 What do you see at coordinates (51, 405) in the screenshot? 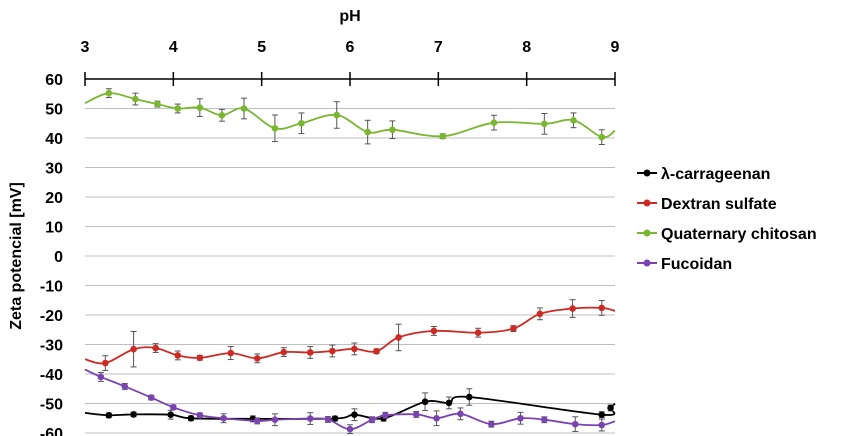
I see `y-tick-label: -50` at bounding box center [51, 405].